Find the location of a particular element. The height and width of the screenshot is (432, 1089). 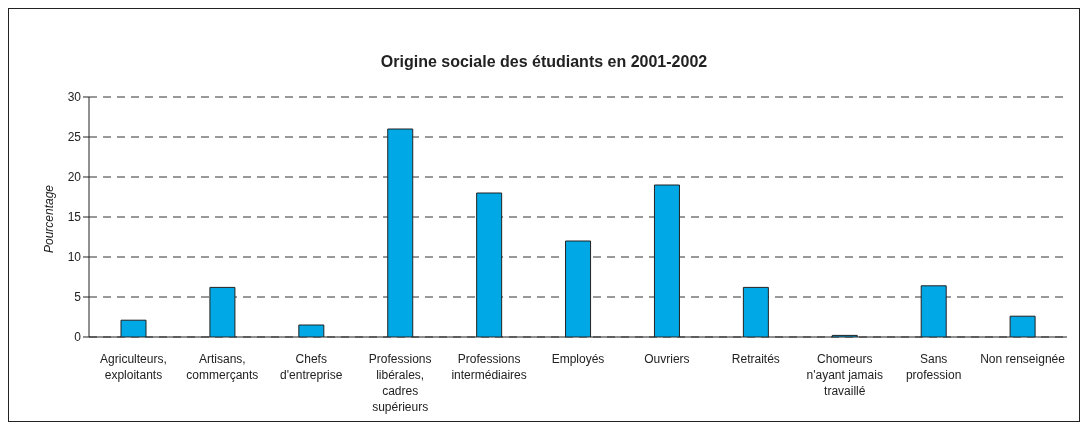

y-tick-label: 5 is located at coordinates (78, 297).